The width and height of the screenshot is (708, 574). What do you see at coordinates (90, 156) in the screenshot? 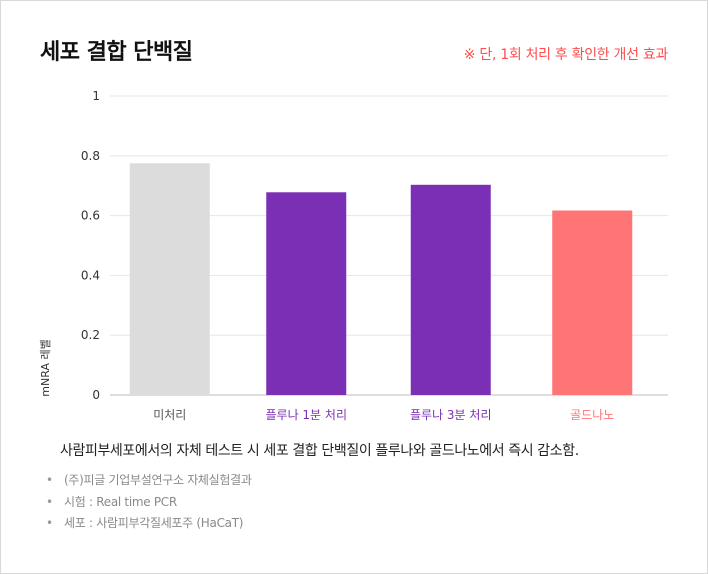
I see `y-tick-label: 0.8` at bounding box center [90, 156].